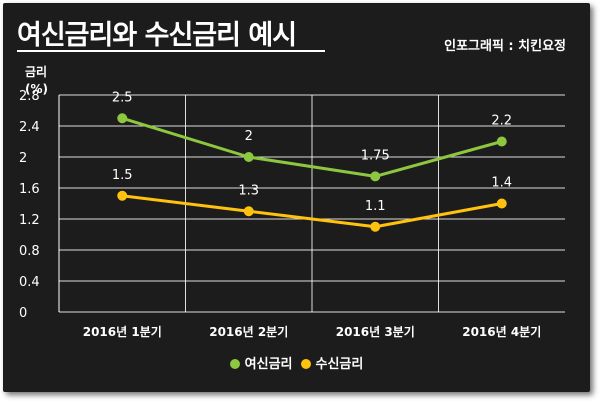  What do you see at coordinates (122, 175) in the screenshot?
I see `data-label: 1.5` at bounding box center [122, 175].